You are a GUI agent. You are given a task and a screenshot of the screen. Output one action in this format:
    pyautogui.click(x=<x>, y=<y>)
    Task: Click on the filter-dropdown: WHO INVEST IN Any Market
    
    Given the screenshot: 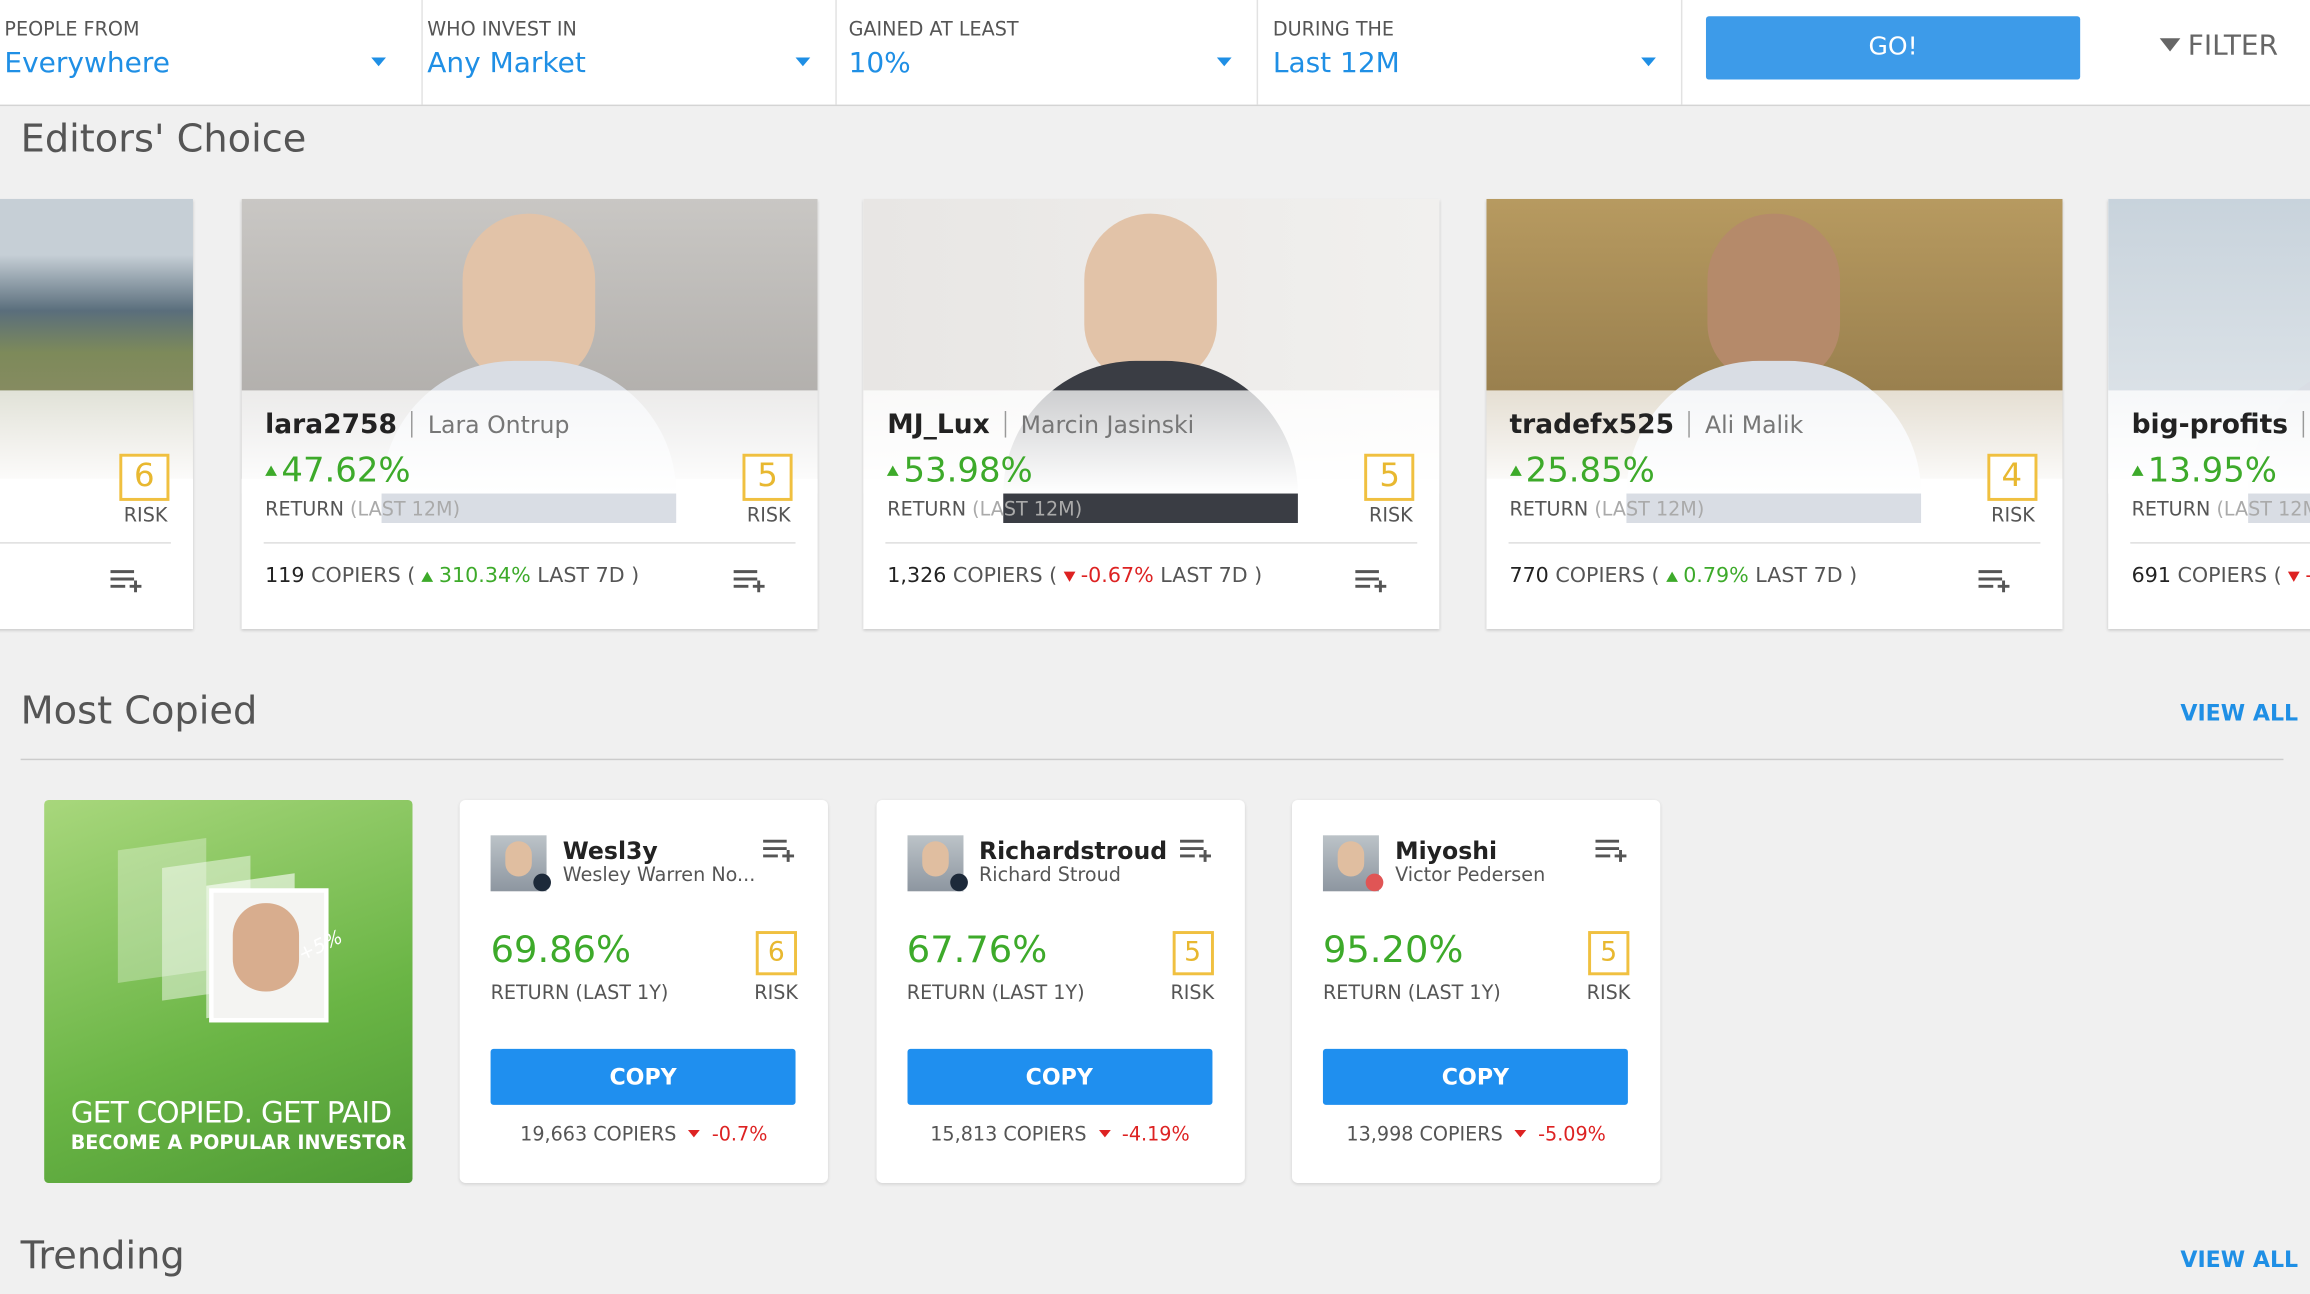 What is the action you would take?
    pyautogui.click(x=625, y=52)
    